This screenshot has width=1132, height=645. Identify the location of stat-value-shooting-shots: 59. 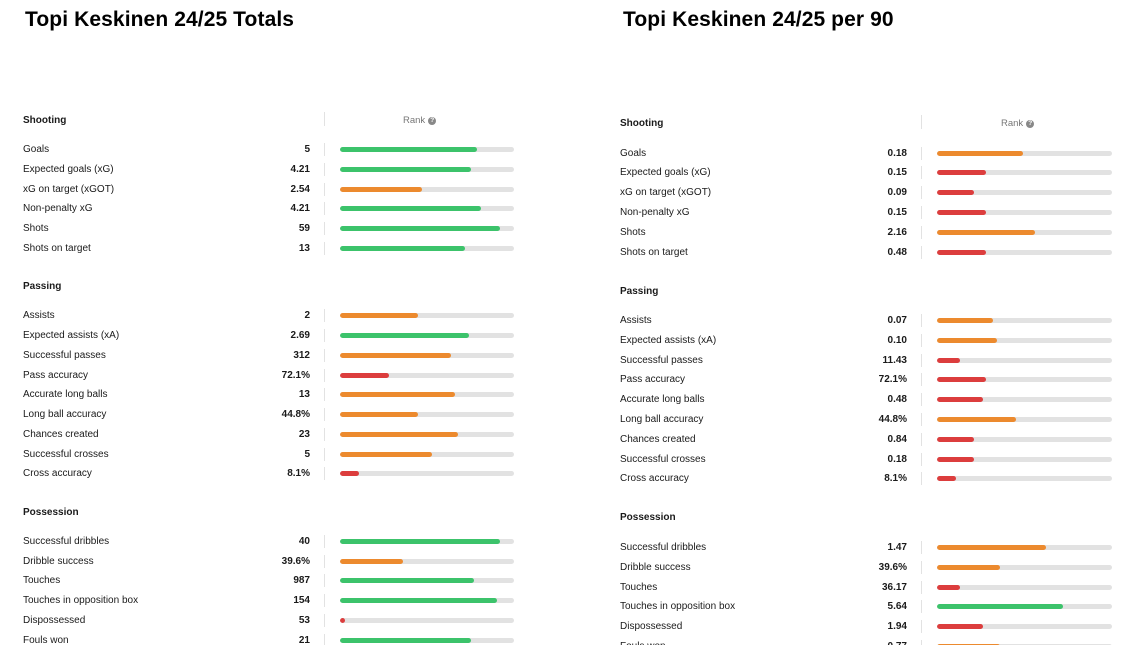
(304, 228).